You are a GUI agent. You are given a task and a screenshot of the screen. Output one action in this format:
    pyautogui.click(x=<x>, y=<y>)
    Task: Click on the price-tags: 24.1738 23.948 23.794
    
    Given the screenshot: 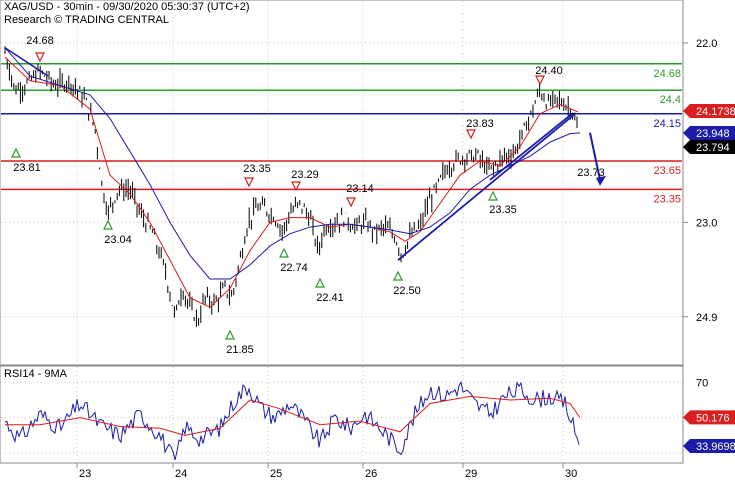 What is the action you would take?
    pyautogui.click(x=709, y=129)
    